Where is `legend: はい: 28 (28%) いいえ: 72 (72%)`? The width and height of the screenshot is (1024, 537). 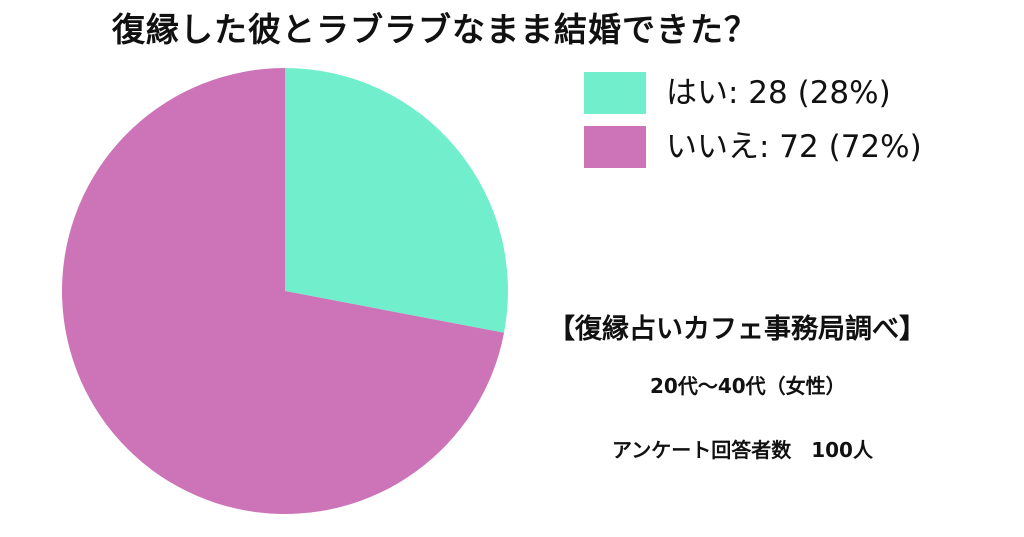
legend: はい: 28 (28%) いいえ: 72 (72%) is located at coordinates (753, 120).